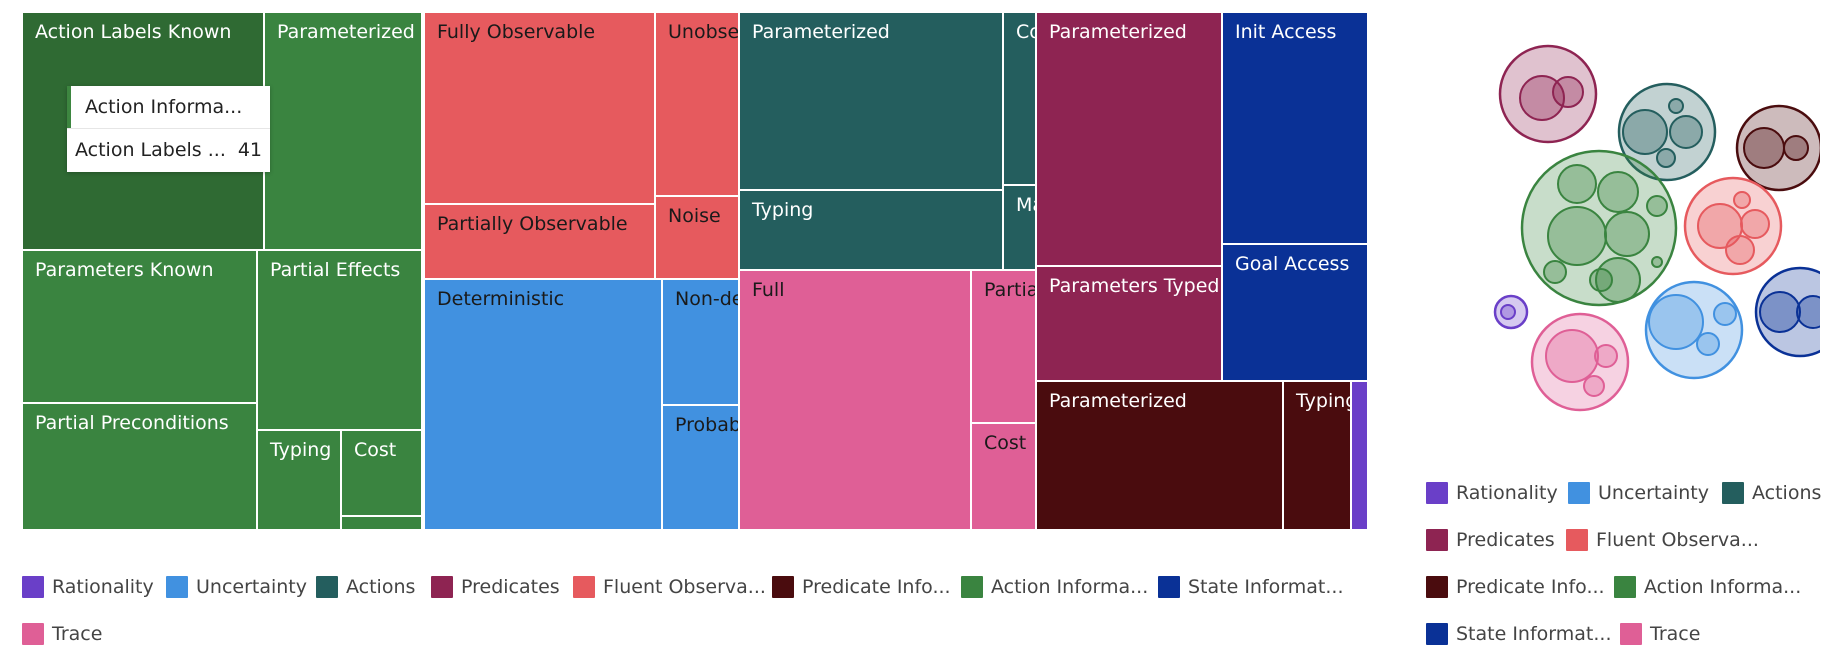 Image resolution: width=1828 pixels, height=668 pixels. I want to click on treemap-legend-item-trace: Trace, so click(62, 634).